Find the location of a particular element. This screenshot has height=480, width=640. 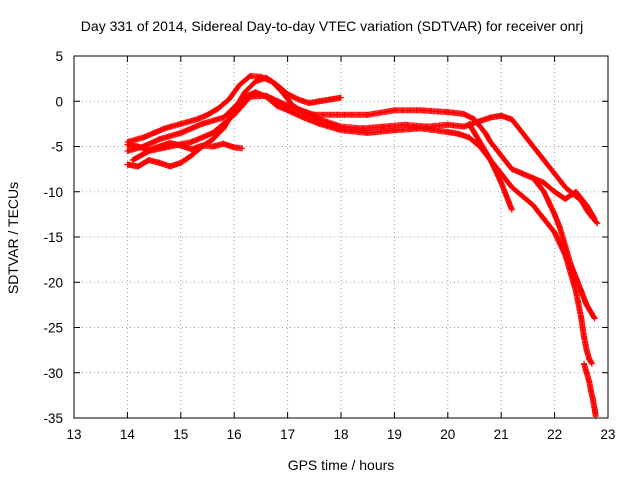

y-tick-label: 0 is located at coordinates (59, 101).